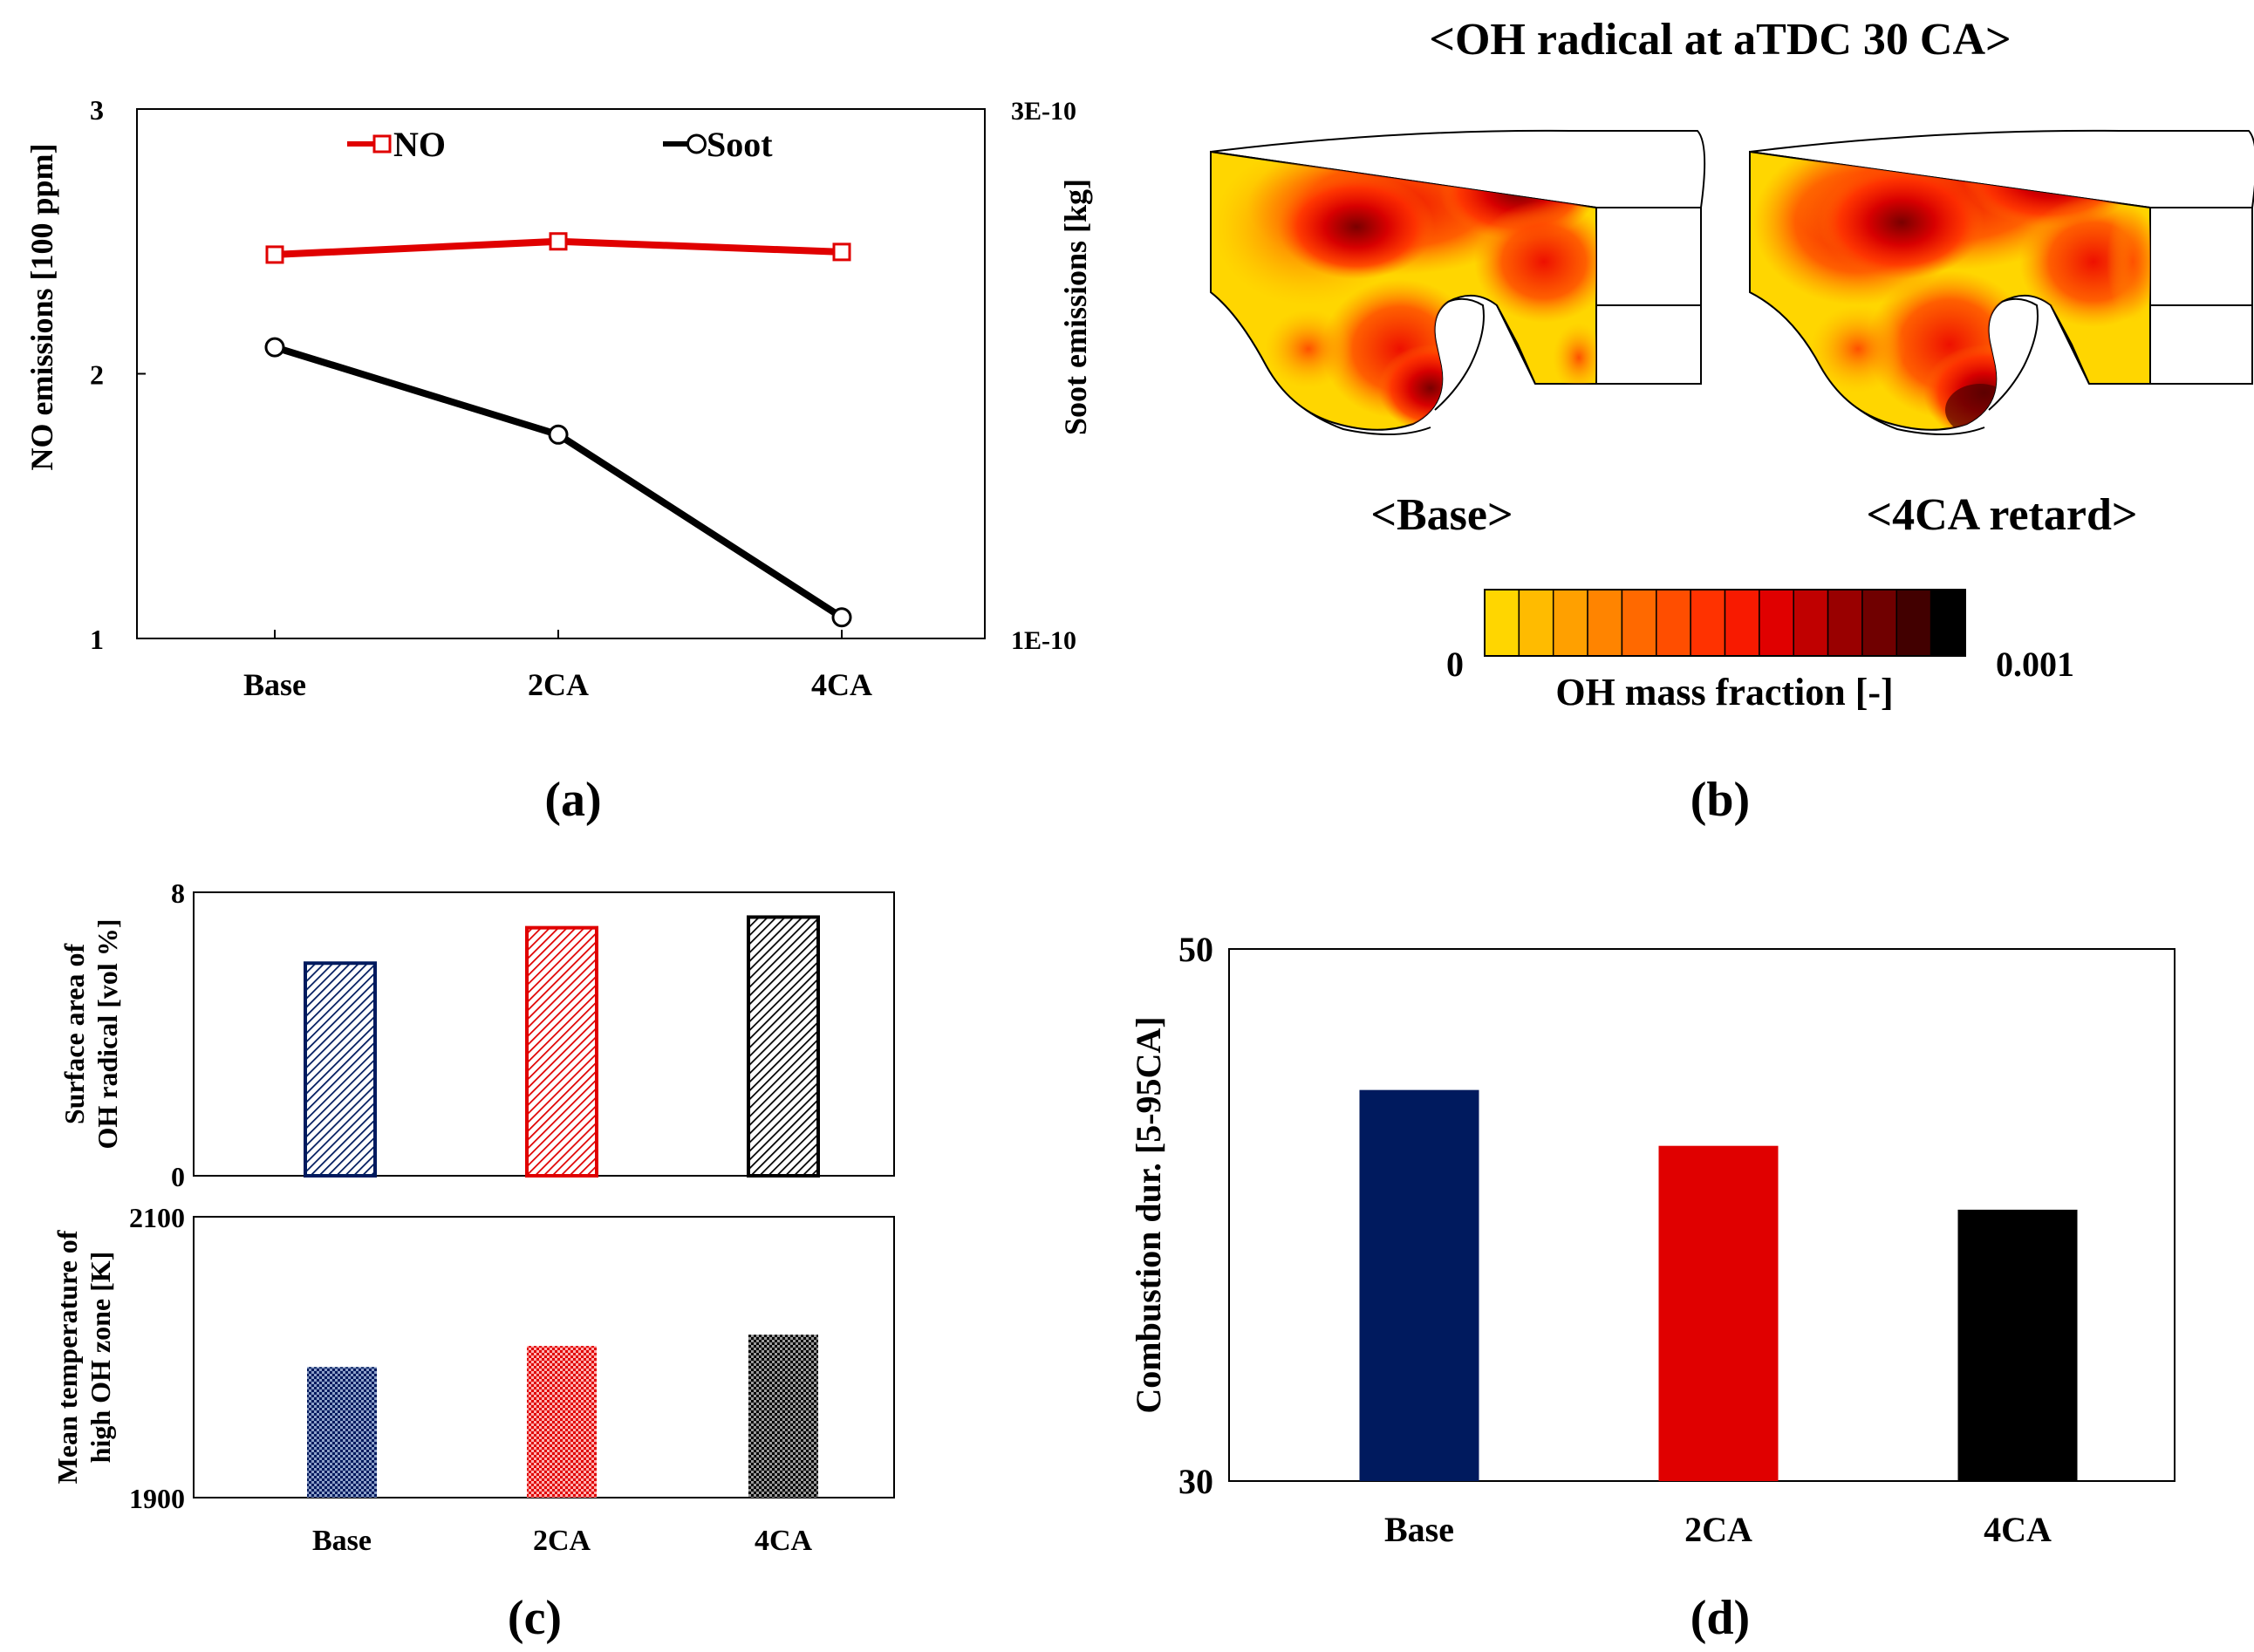  Describe the element at coordinates (1026, 376) in the screenshot. I see `chart-a-right-axis: 1E-10 3E-10` at that location.